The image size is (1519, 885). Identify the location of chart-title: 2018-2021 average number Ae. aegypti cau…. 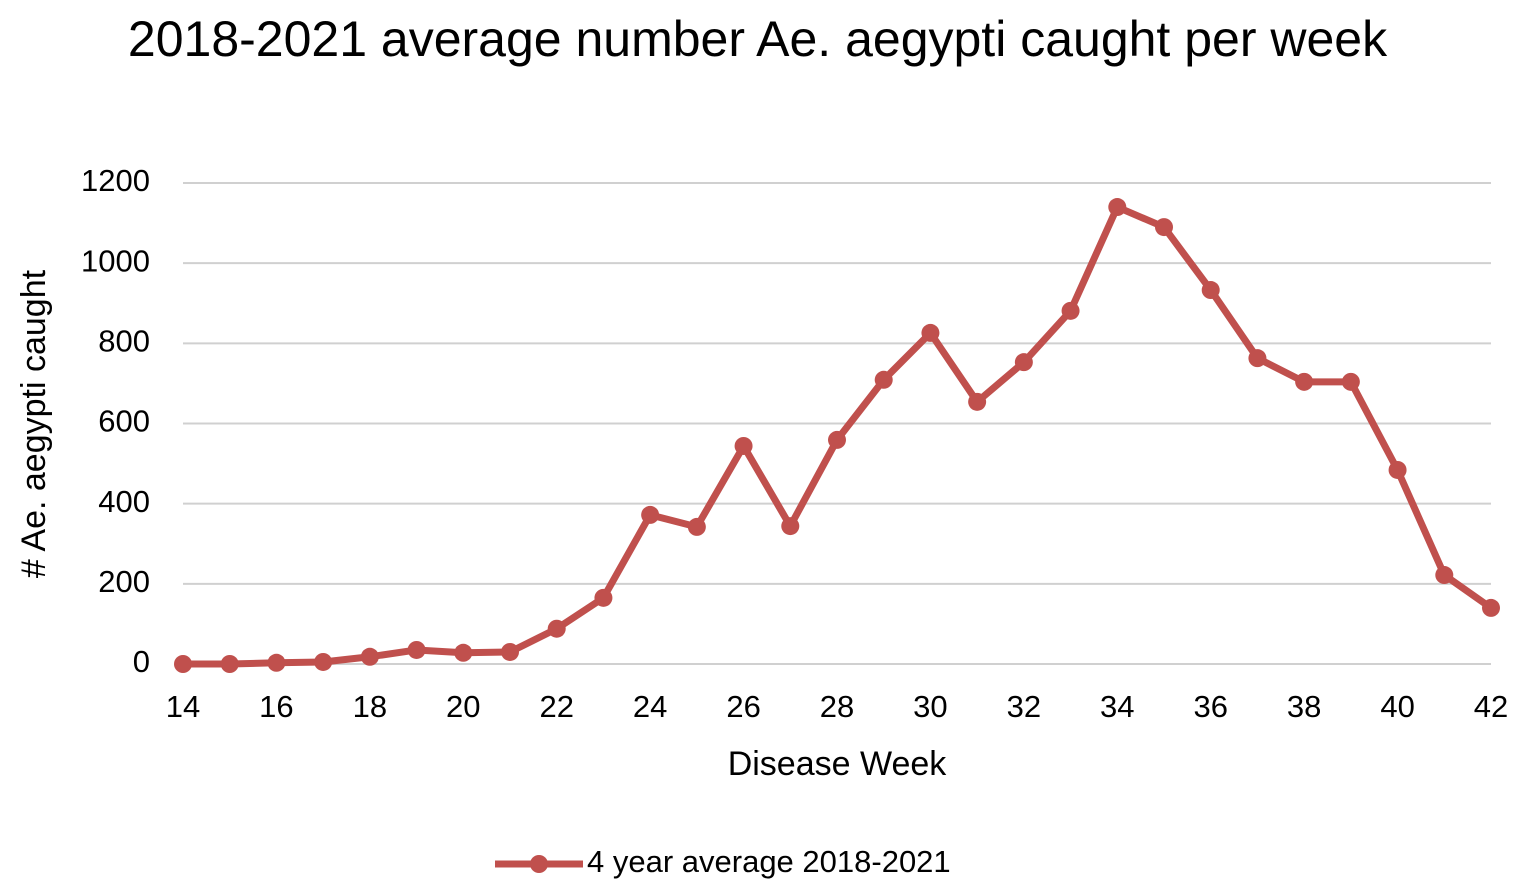
(757, 39).